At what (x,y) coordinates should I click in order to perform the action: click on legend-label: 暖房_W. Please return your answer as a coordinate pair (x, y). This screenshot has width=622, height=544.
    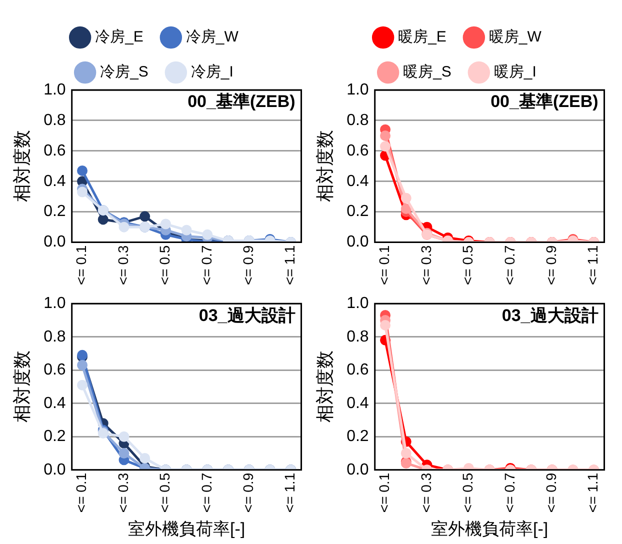
    Looking at the image, I should click on (515, 37).